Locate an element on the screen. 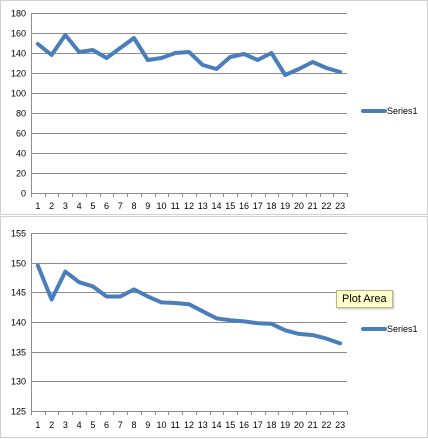 The width and height of the screenshot is (428, 439). y-tick-label: 125 is located at coordinates (18, 412).